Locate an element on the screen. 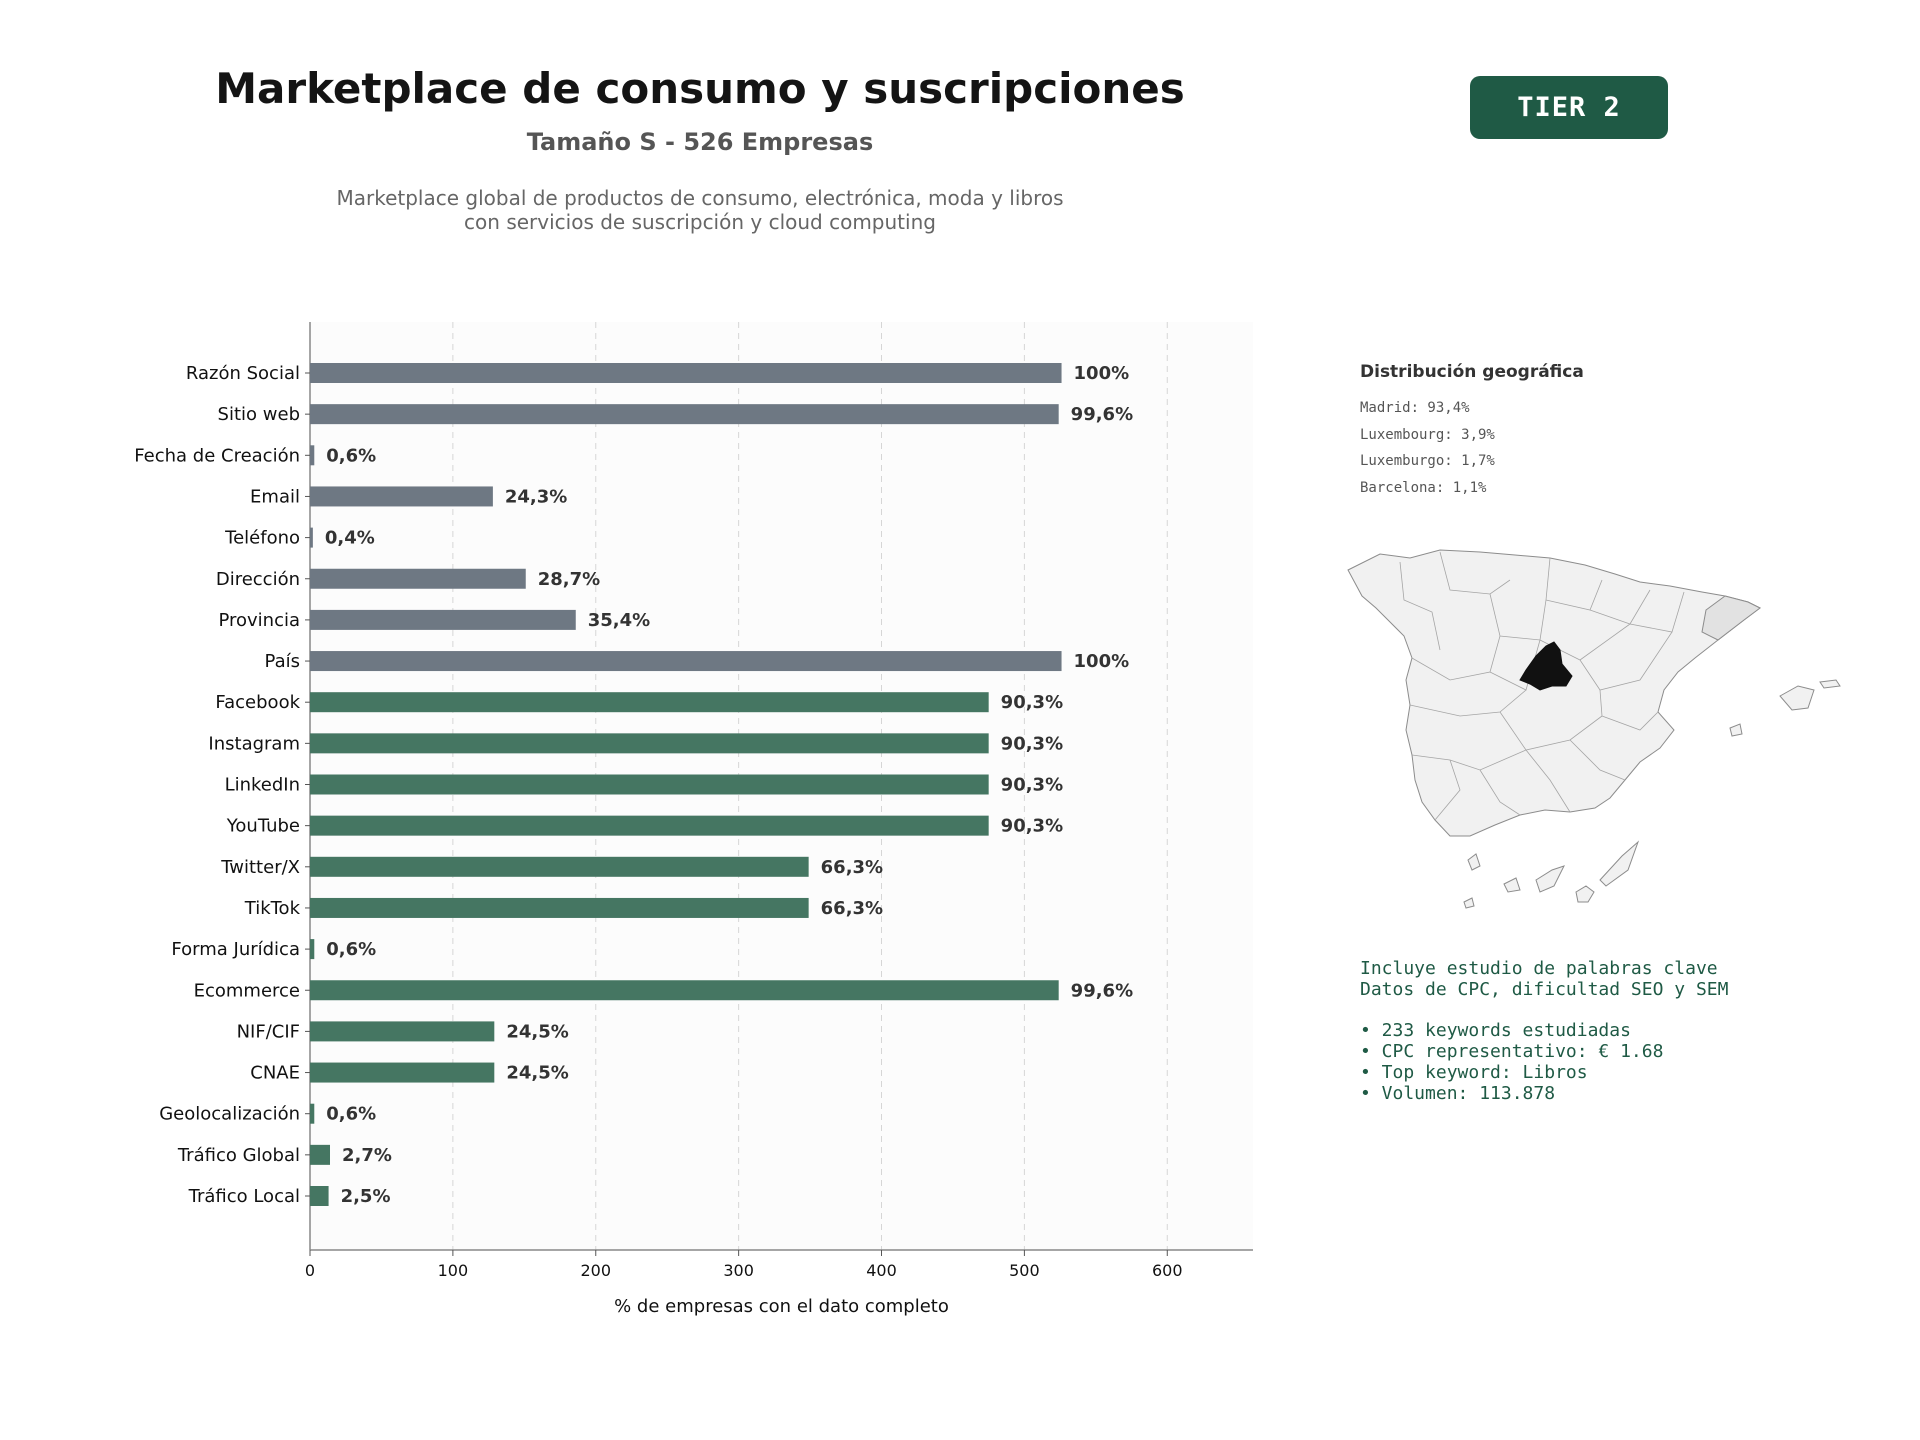 The width and height of the screenshot is (1920, 1440). page-title: Marketplace de consumo y suscripciones is located at coordinates (700, 88).